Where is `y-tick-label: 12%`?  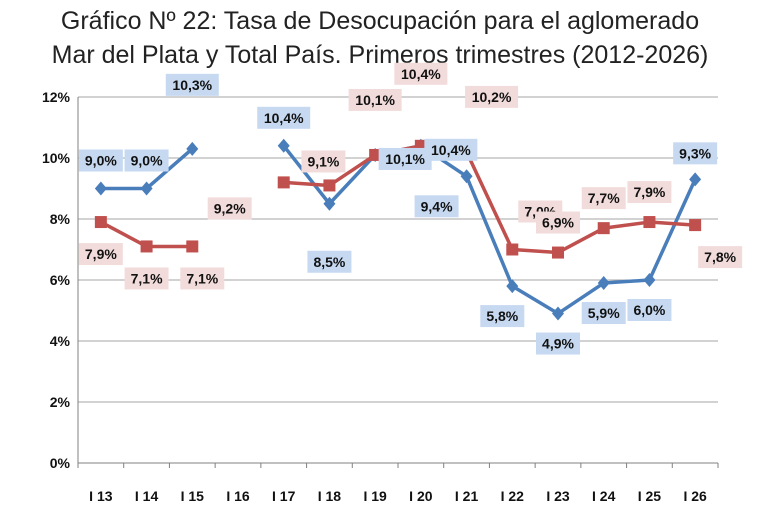
y-tick-label: 12% is located at coordinates (56, 97).